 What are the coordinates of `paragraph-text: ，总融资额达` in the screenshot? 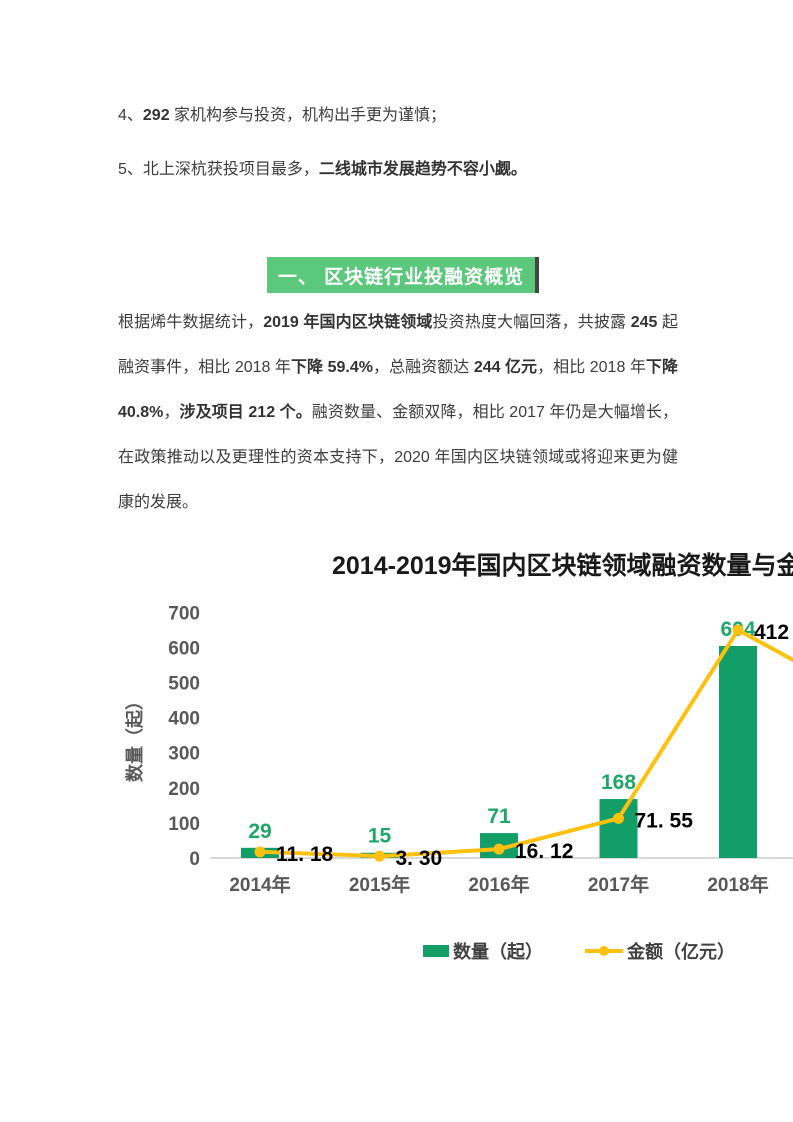 It's located at (423, 367).